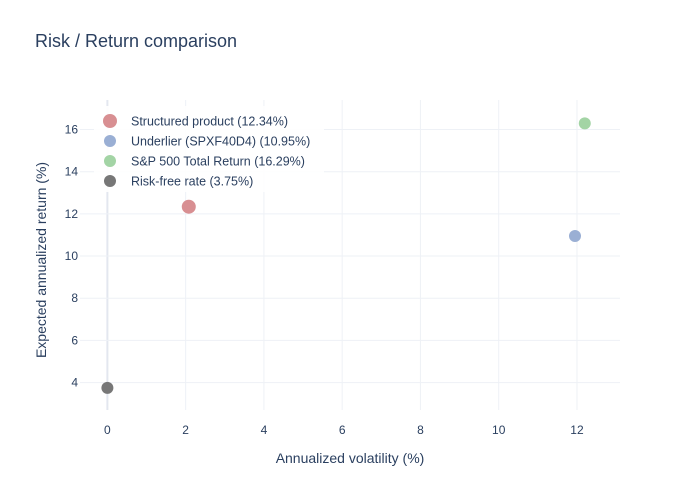 This screenshot has height=500, width=700. Describe the element at coordinates (185, 430) in the screenshot. I see `x-tick-label: 2` at that location.